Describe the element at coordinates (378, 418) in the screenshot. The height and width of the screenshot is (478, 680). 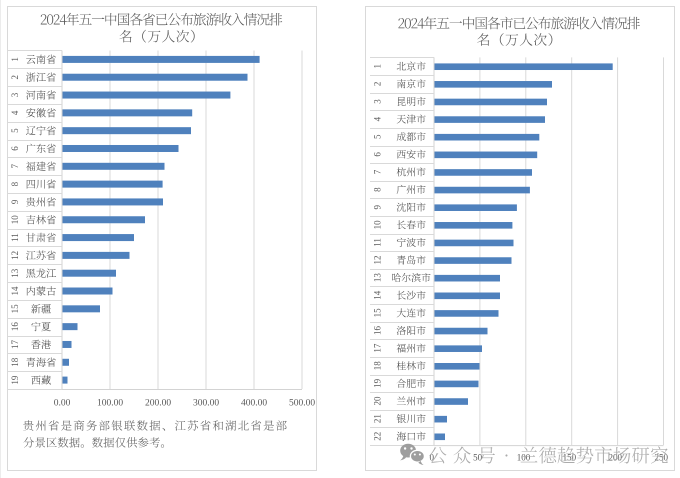
I see `svg-text: 21` at that location.